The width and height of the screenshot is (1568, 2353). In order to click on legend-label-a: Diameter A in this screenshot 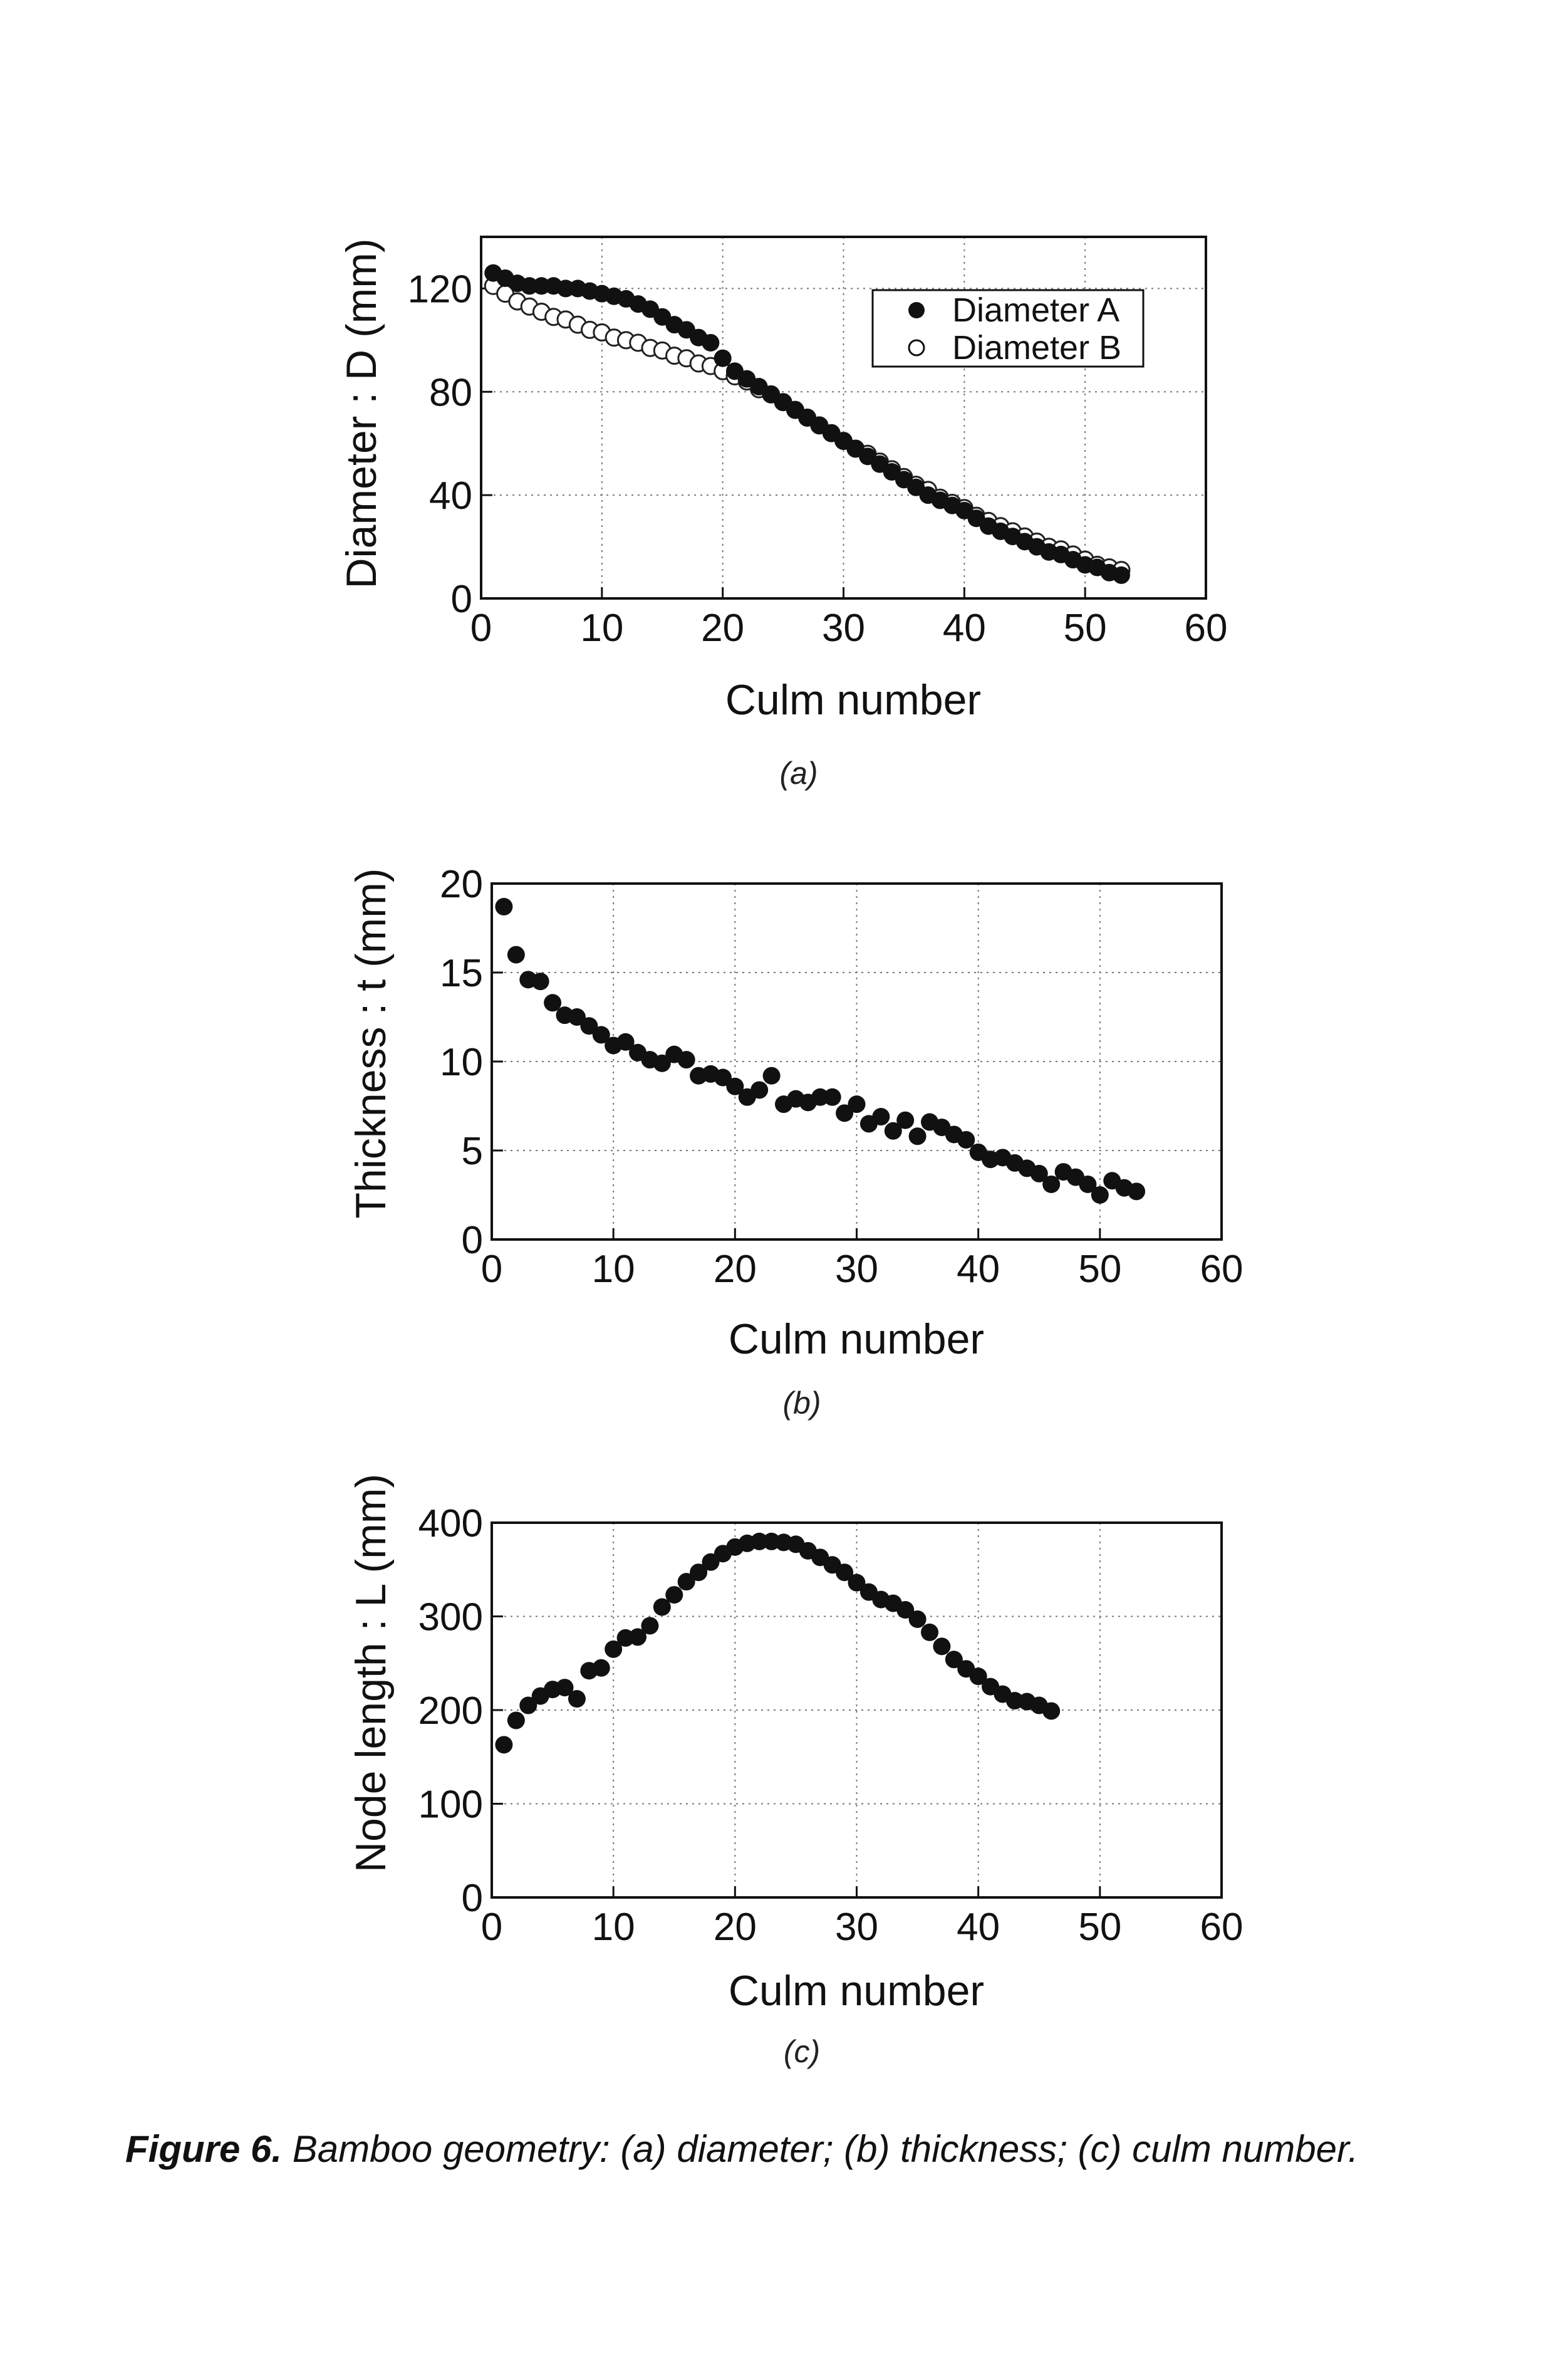, I will do `click(1036, 310)`.